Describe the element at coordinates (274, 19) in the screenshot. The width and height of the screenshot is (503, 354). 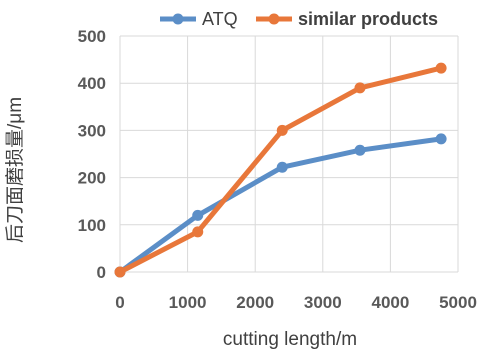
I see `legend-marker-similar` at that location.